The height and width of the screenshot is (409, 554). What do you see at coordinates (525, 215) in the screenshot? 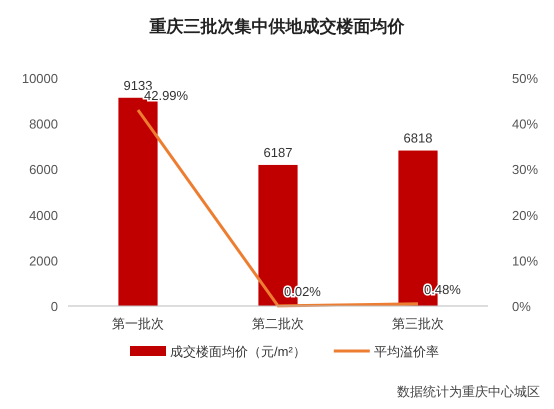
I see `y2-tick-label: 20%` at bounding box center [525, 215].